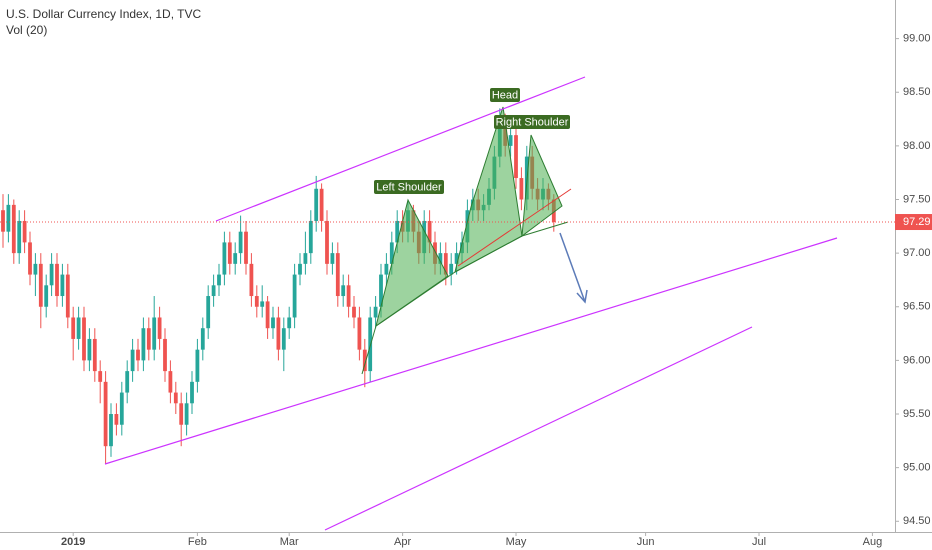 Image resolution: width=932 pixels, height=550 pixels. Describe the element at coordinates (917, 307) in the screenshot. I see `y-tick-label: 96.50` at that location.